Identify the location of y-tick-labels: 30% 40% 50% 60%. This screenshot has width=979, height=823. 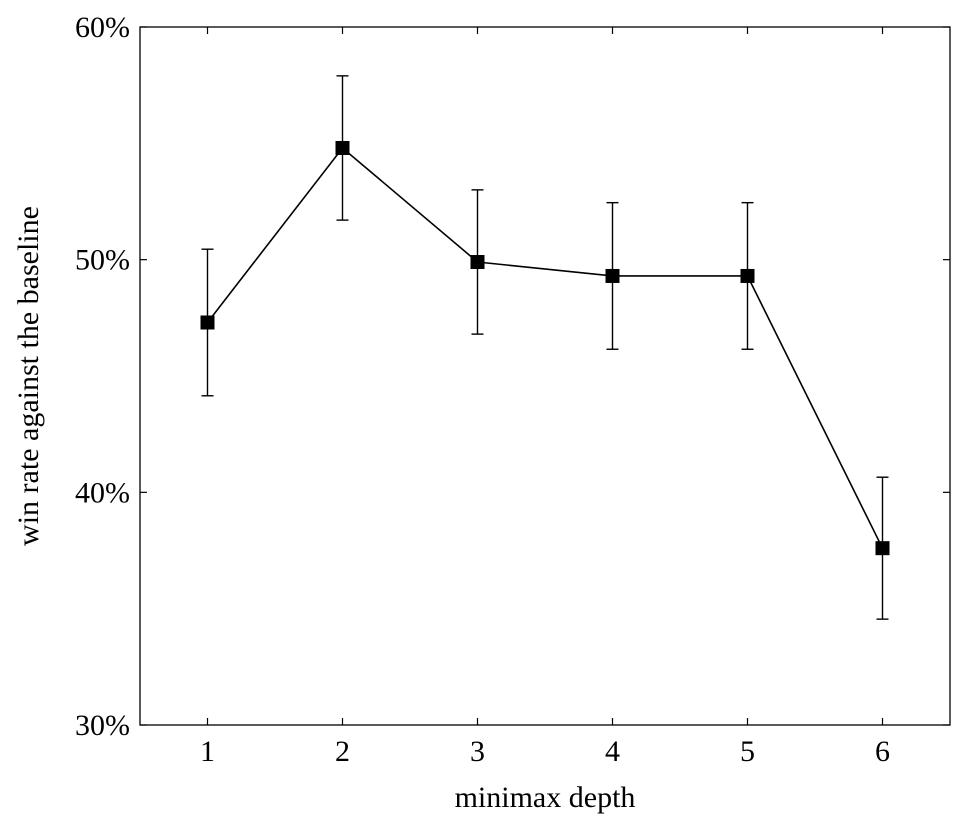
(102, 376).